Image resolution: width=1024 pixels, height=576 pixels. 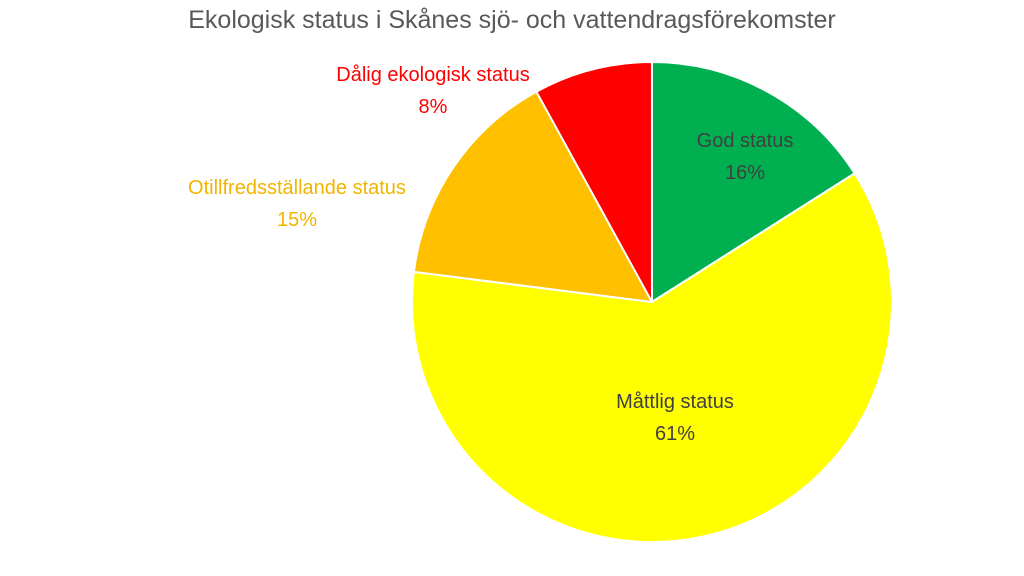 I want to click on slice-value-4: 8%, so click(x=433, y=107).